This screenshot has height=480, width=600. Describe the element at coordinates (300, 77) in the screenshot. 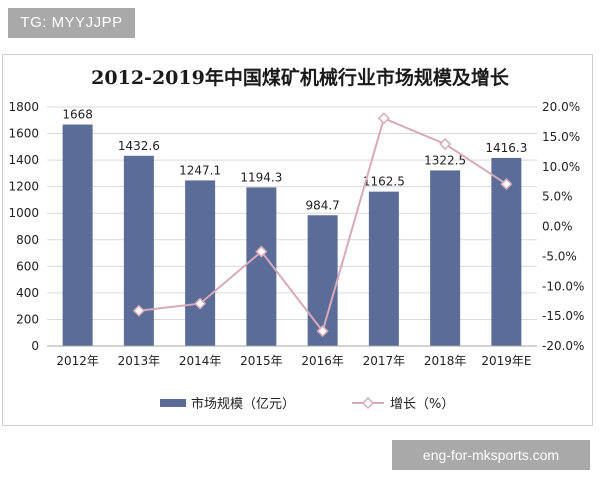

I see `chart-title: 2012-2019年中国煤矿机械行业市场规模及增长` at that location.